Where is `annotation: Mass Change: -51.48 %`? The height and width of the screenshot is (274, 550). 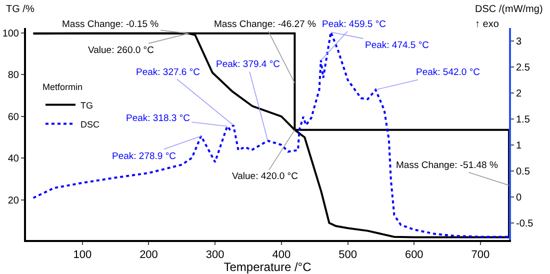 annotation: Mass Change: -51.48 % is located at coordinates (447, 165).